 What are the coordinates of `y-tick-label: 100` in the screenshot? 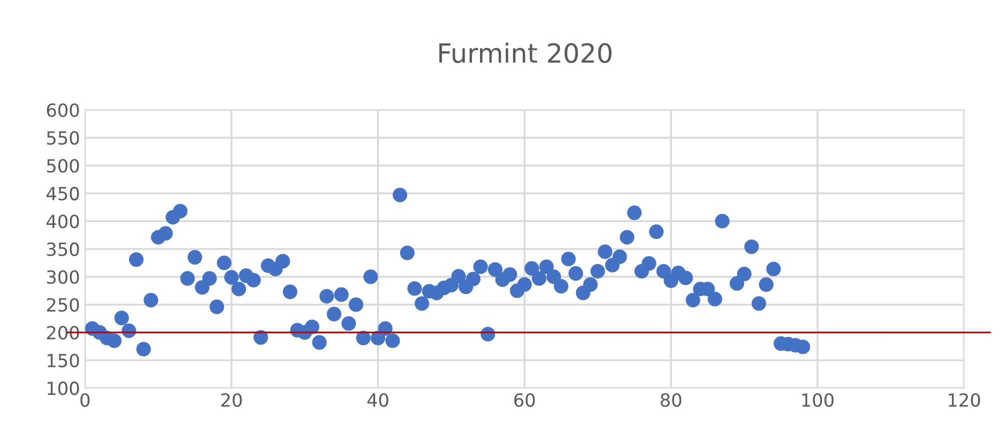 It's located at (63, 389).